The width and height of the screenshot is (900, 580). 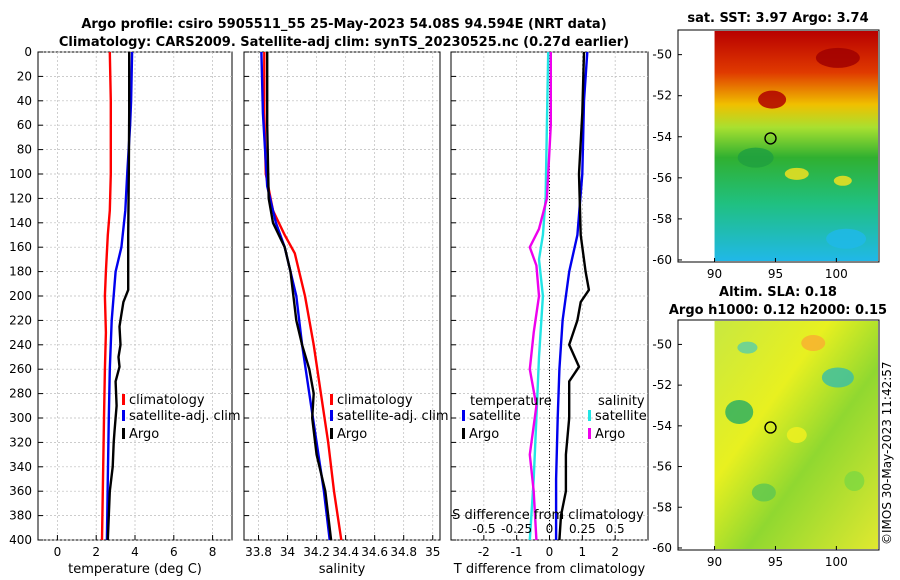 I want to click on x-tick-label: -2, so click(x=484, y=552).